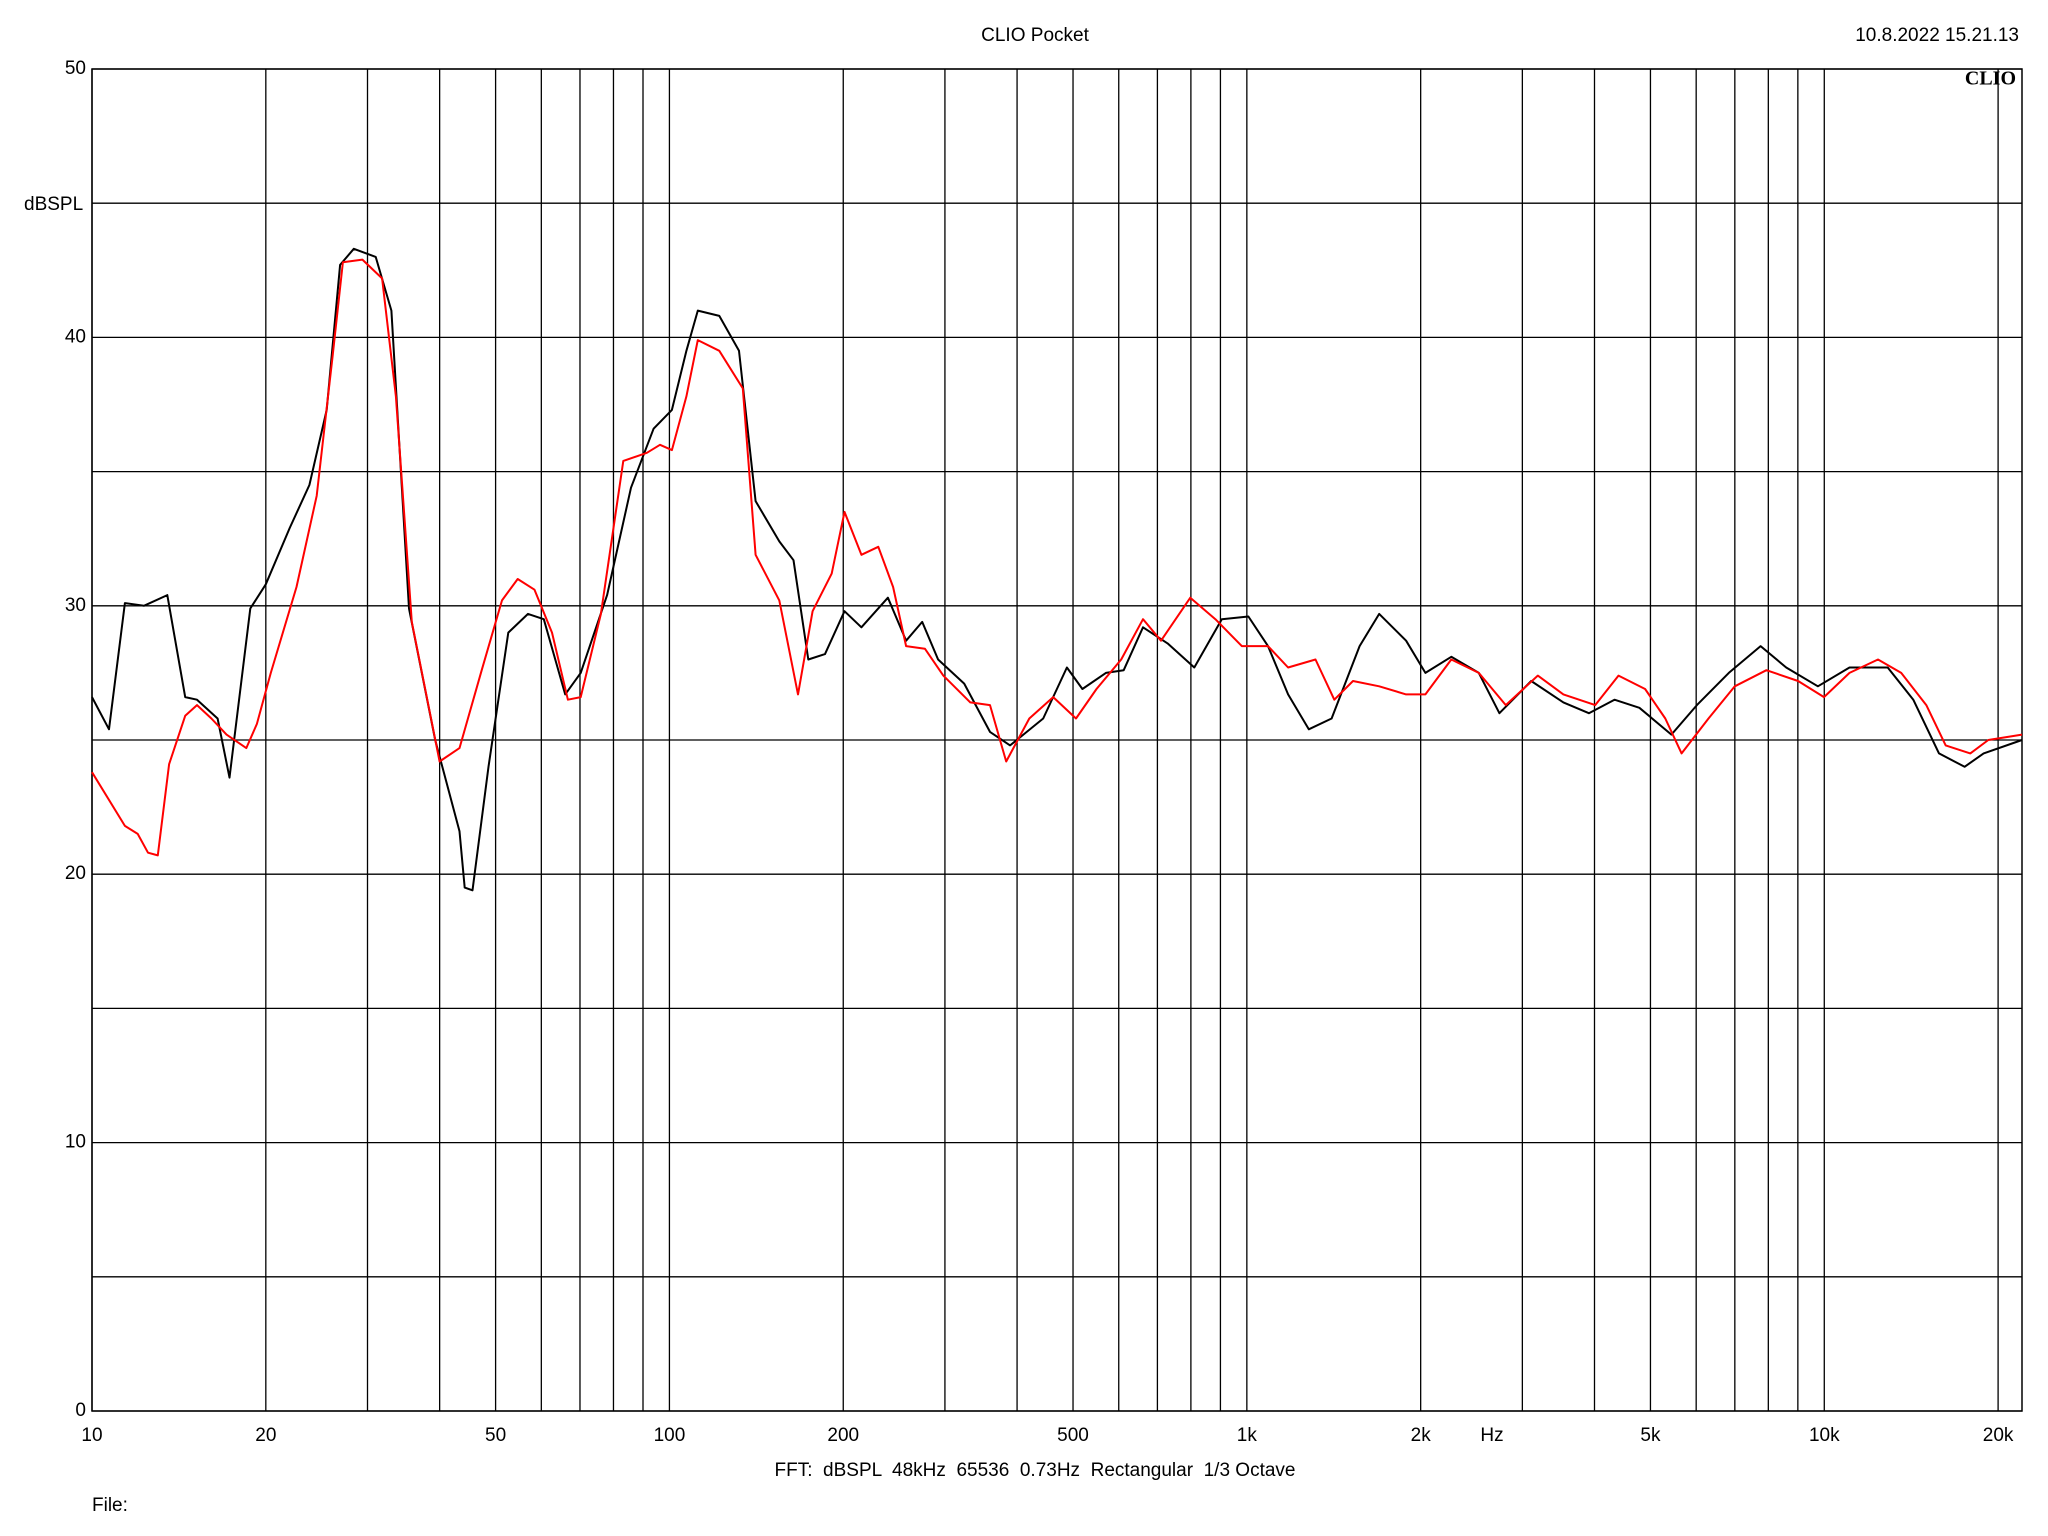  What do you see at coordinates (495, 1435) in the screenshot?
I see `x-tick-label: 50` at bounding box center [495, 1435].